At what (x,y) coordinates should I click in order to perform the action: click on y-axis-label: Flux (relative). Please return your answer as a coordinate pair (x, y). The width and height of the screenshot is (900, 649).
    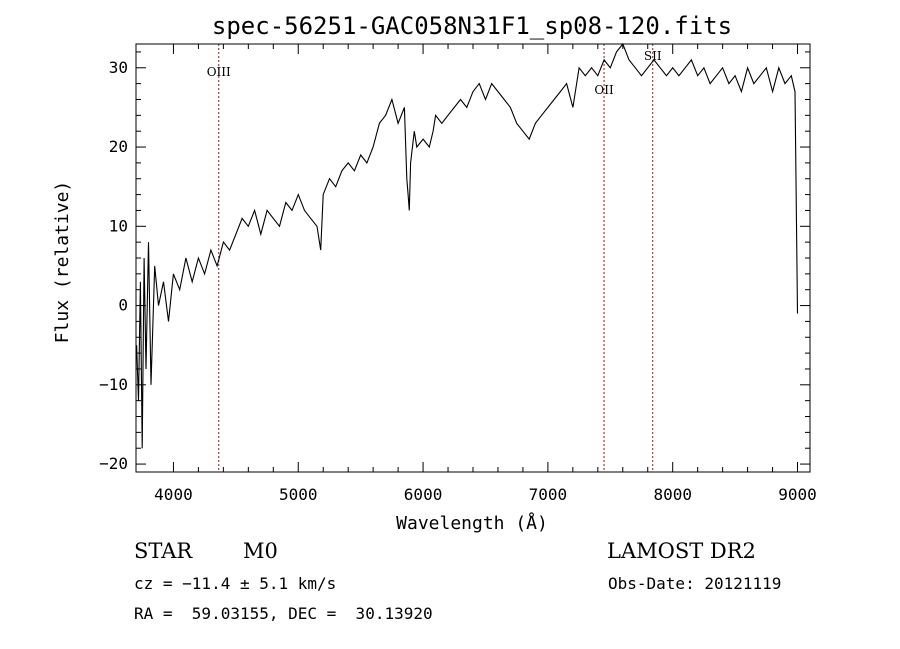
    Looking at the image, I should click on (62, 262).